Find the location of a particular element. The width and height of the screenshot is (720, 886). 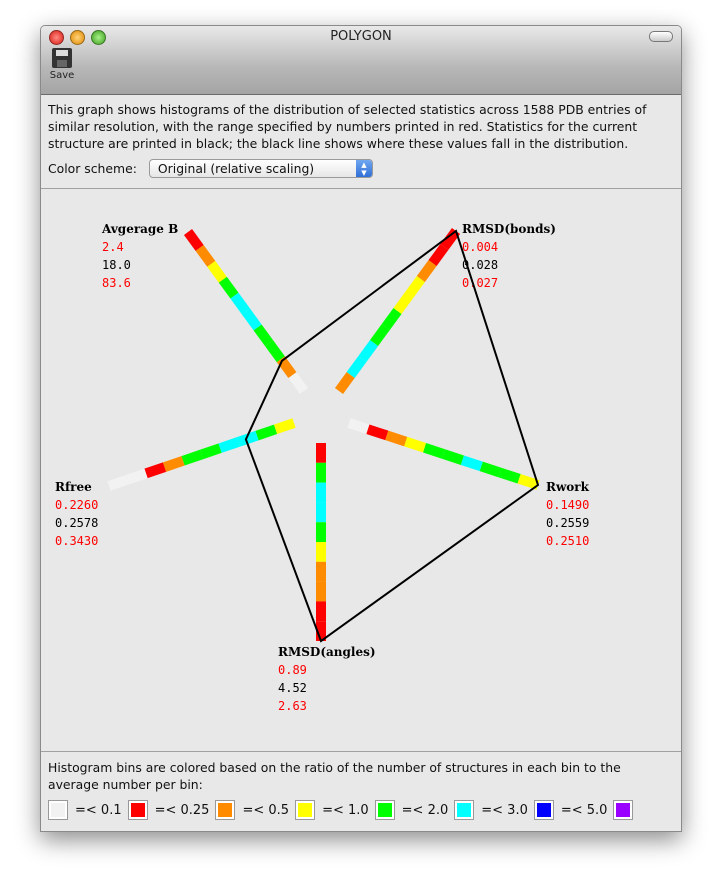

floppy-disk-icon is located at coordinates (62, 58).